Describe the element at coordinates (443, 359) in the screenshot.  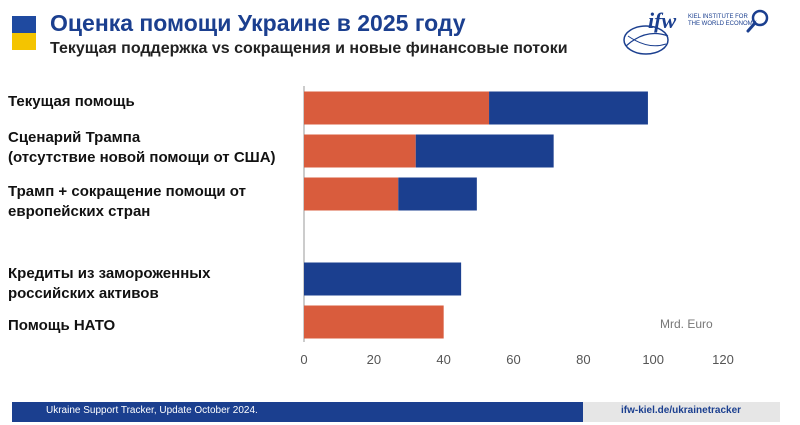
I see `x-tick-label: 40` at that location.